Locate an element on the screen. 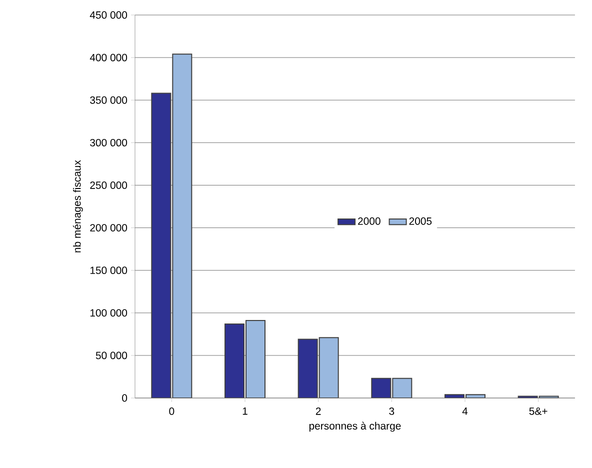  y-tick-label: 100 000 is located at coordinates (109, 313).